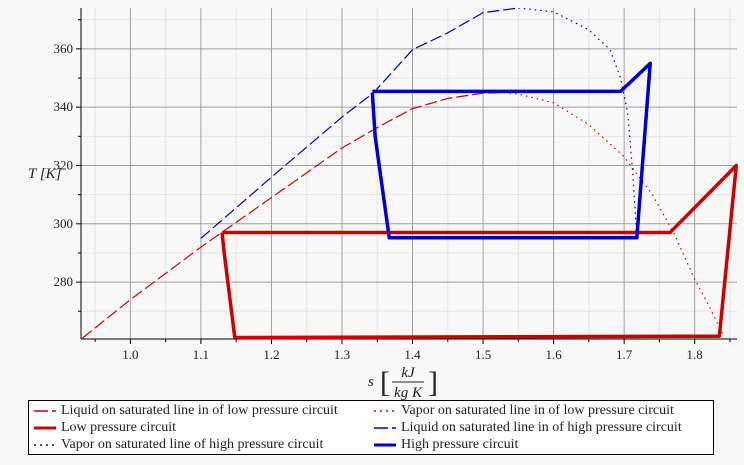 The image size is (744, 465). Describe the element at coordinates (385, 382) in the screenshot. I see `bracket-left: [` at that location.